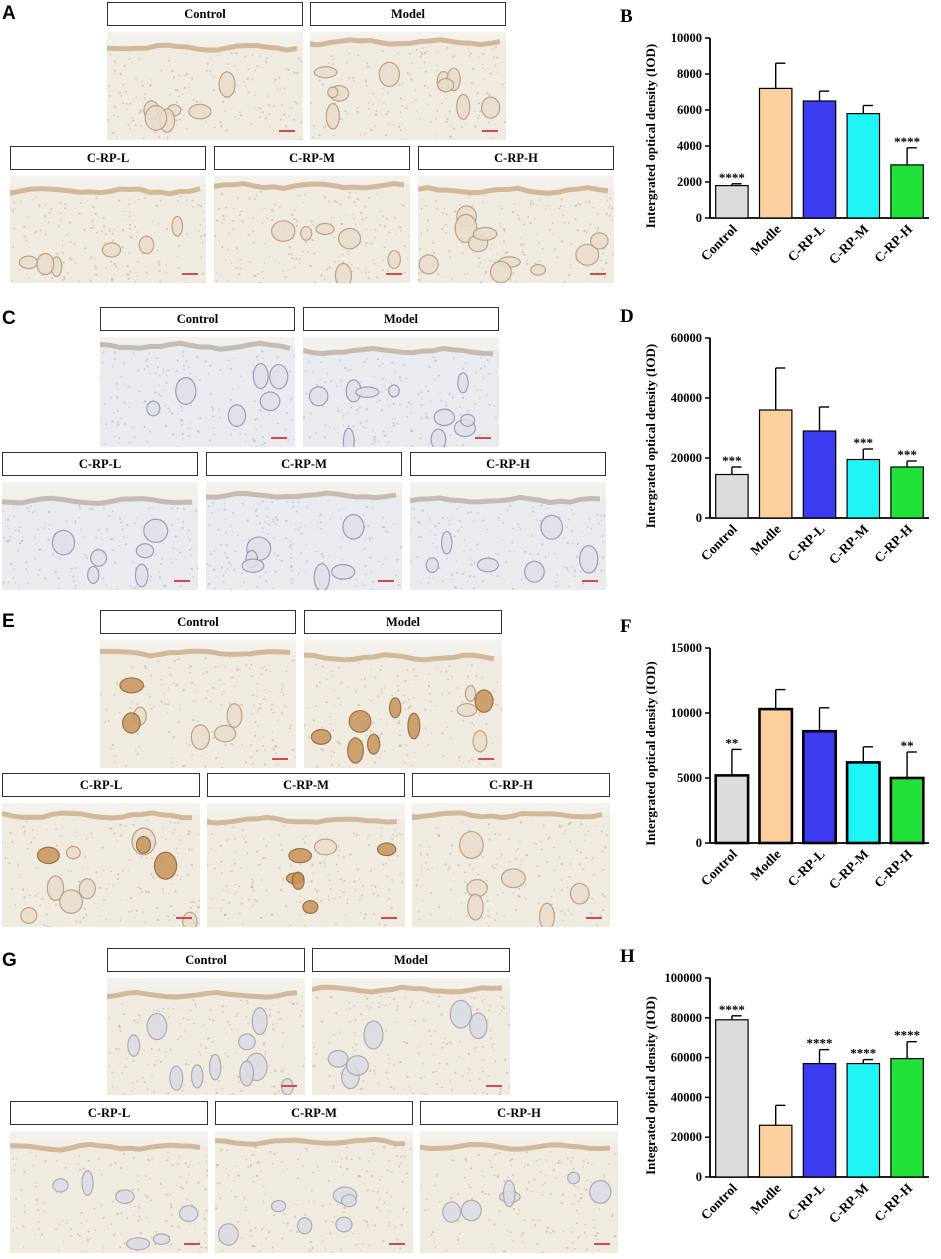 The height and width of the screenshot is (1259, 941). Describe the element at coordinates (626, 16) in the screenshot. I see `panel-letter: B` at that location.